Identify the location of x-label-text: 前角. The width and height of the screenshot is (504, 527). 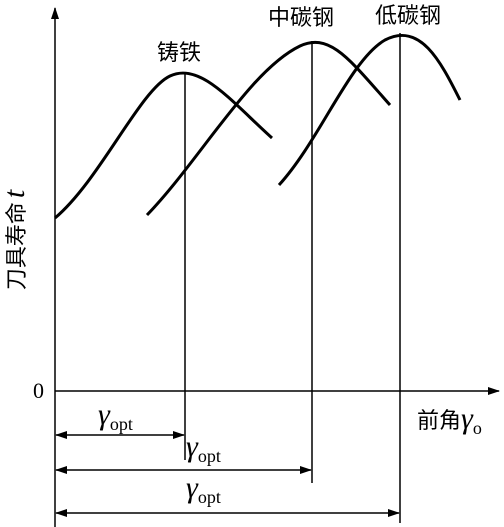
(439, 421).